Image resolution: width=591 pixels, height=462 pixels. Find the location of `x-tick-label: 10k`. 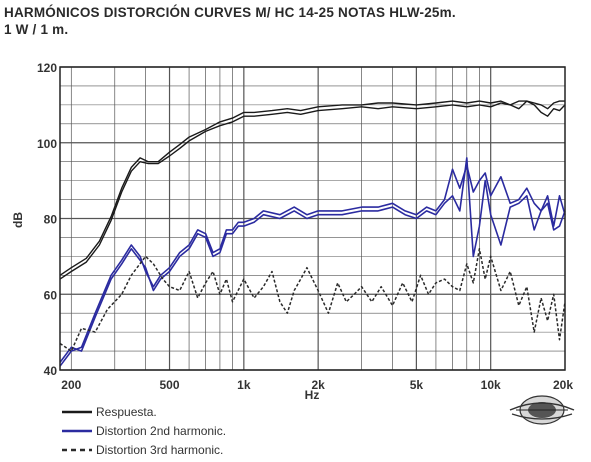

x-tick-label: 10k is located at coordinates (491, 385).